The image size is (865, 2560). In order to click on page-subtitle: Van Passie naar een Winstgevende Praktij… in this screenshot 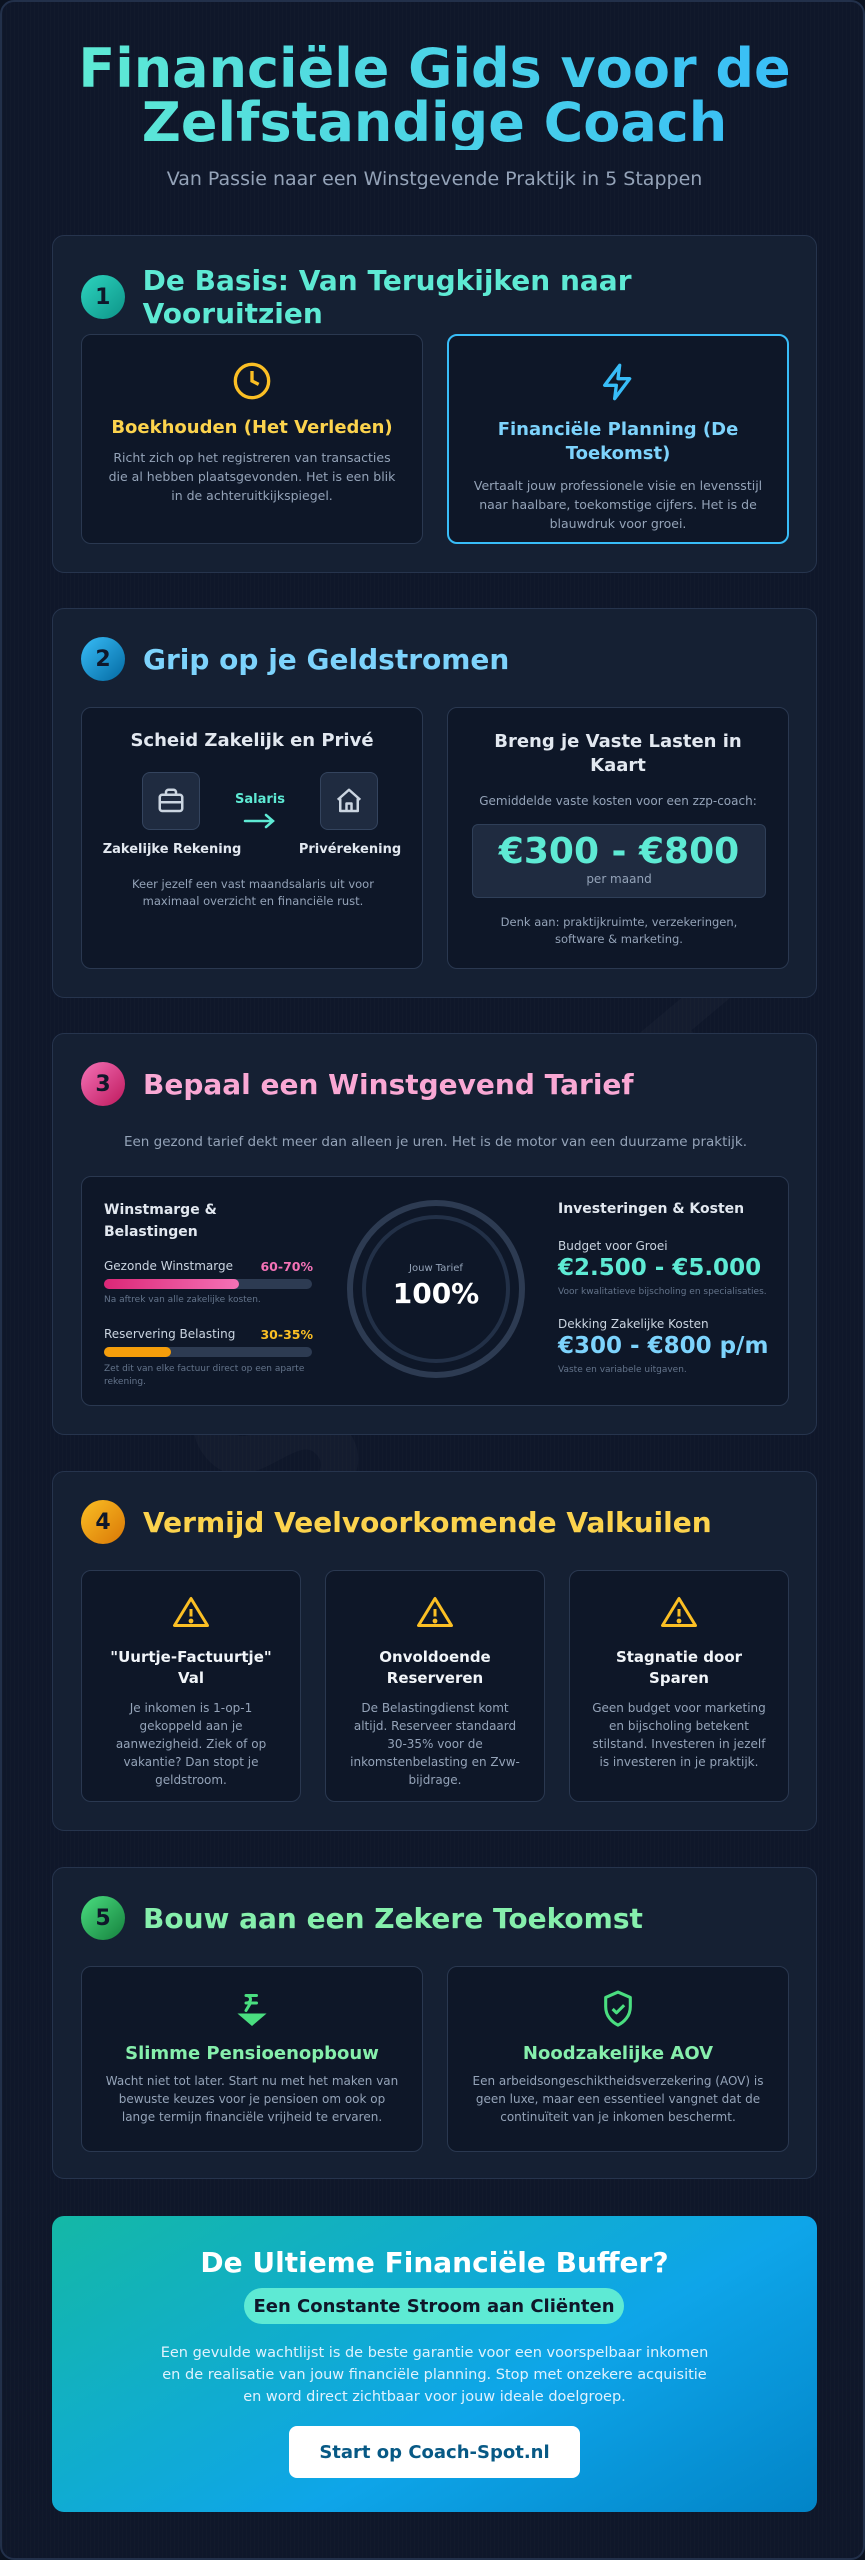, I will do `click(434, 179)`.